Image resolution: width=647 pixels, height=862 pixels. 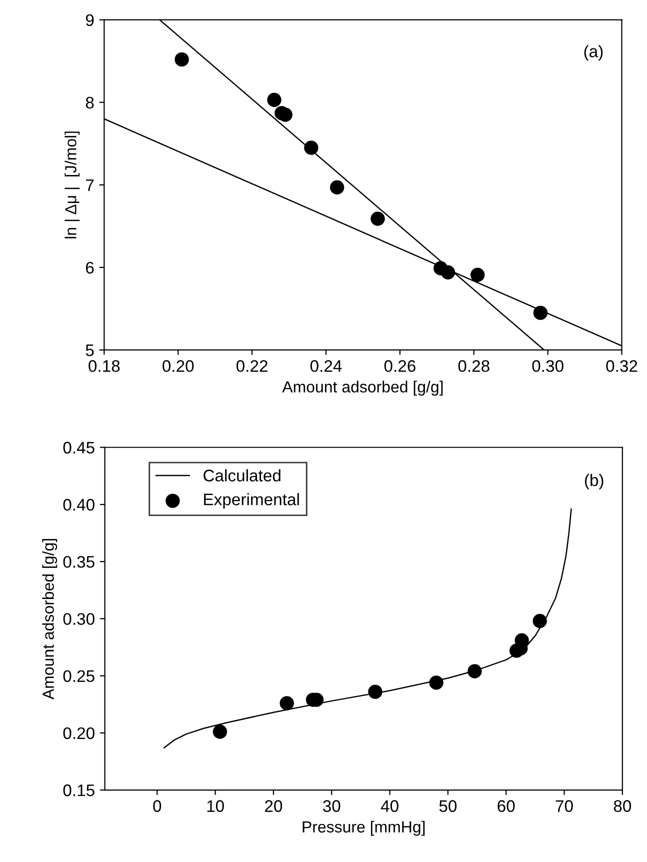 I want to click on y-axis-title: Amount adsorbed [g/g], so click(x=50, y=619).